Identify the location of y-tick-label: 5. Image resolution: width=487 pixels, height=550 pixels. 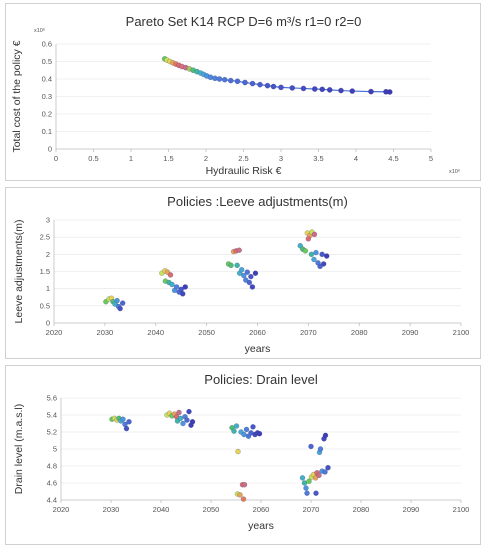
(55, 449).